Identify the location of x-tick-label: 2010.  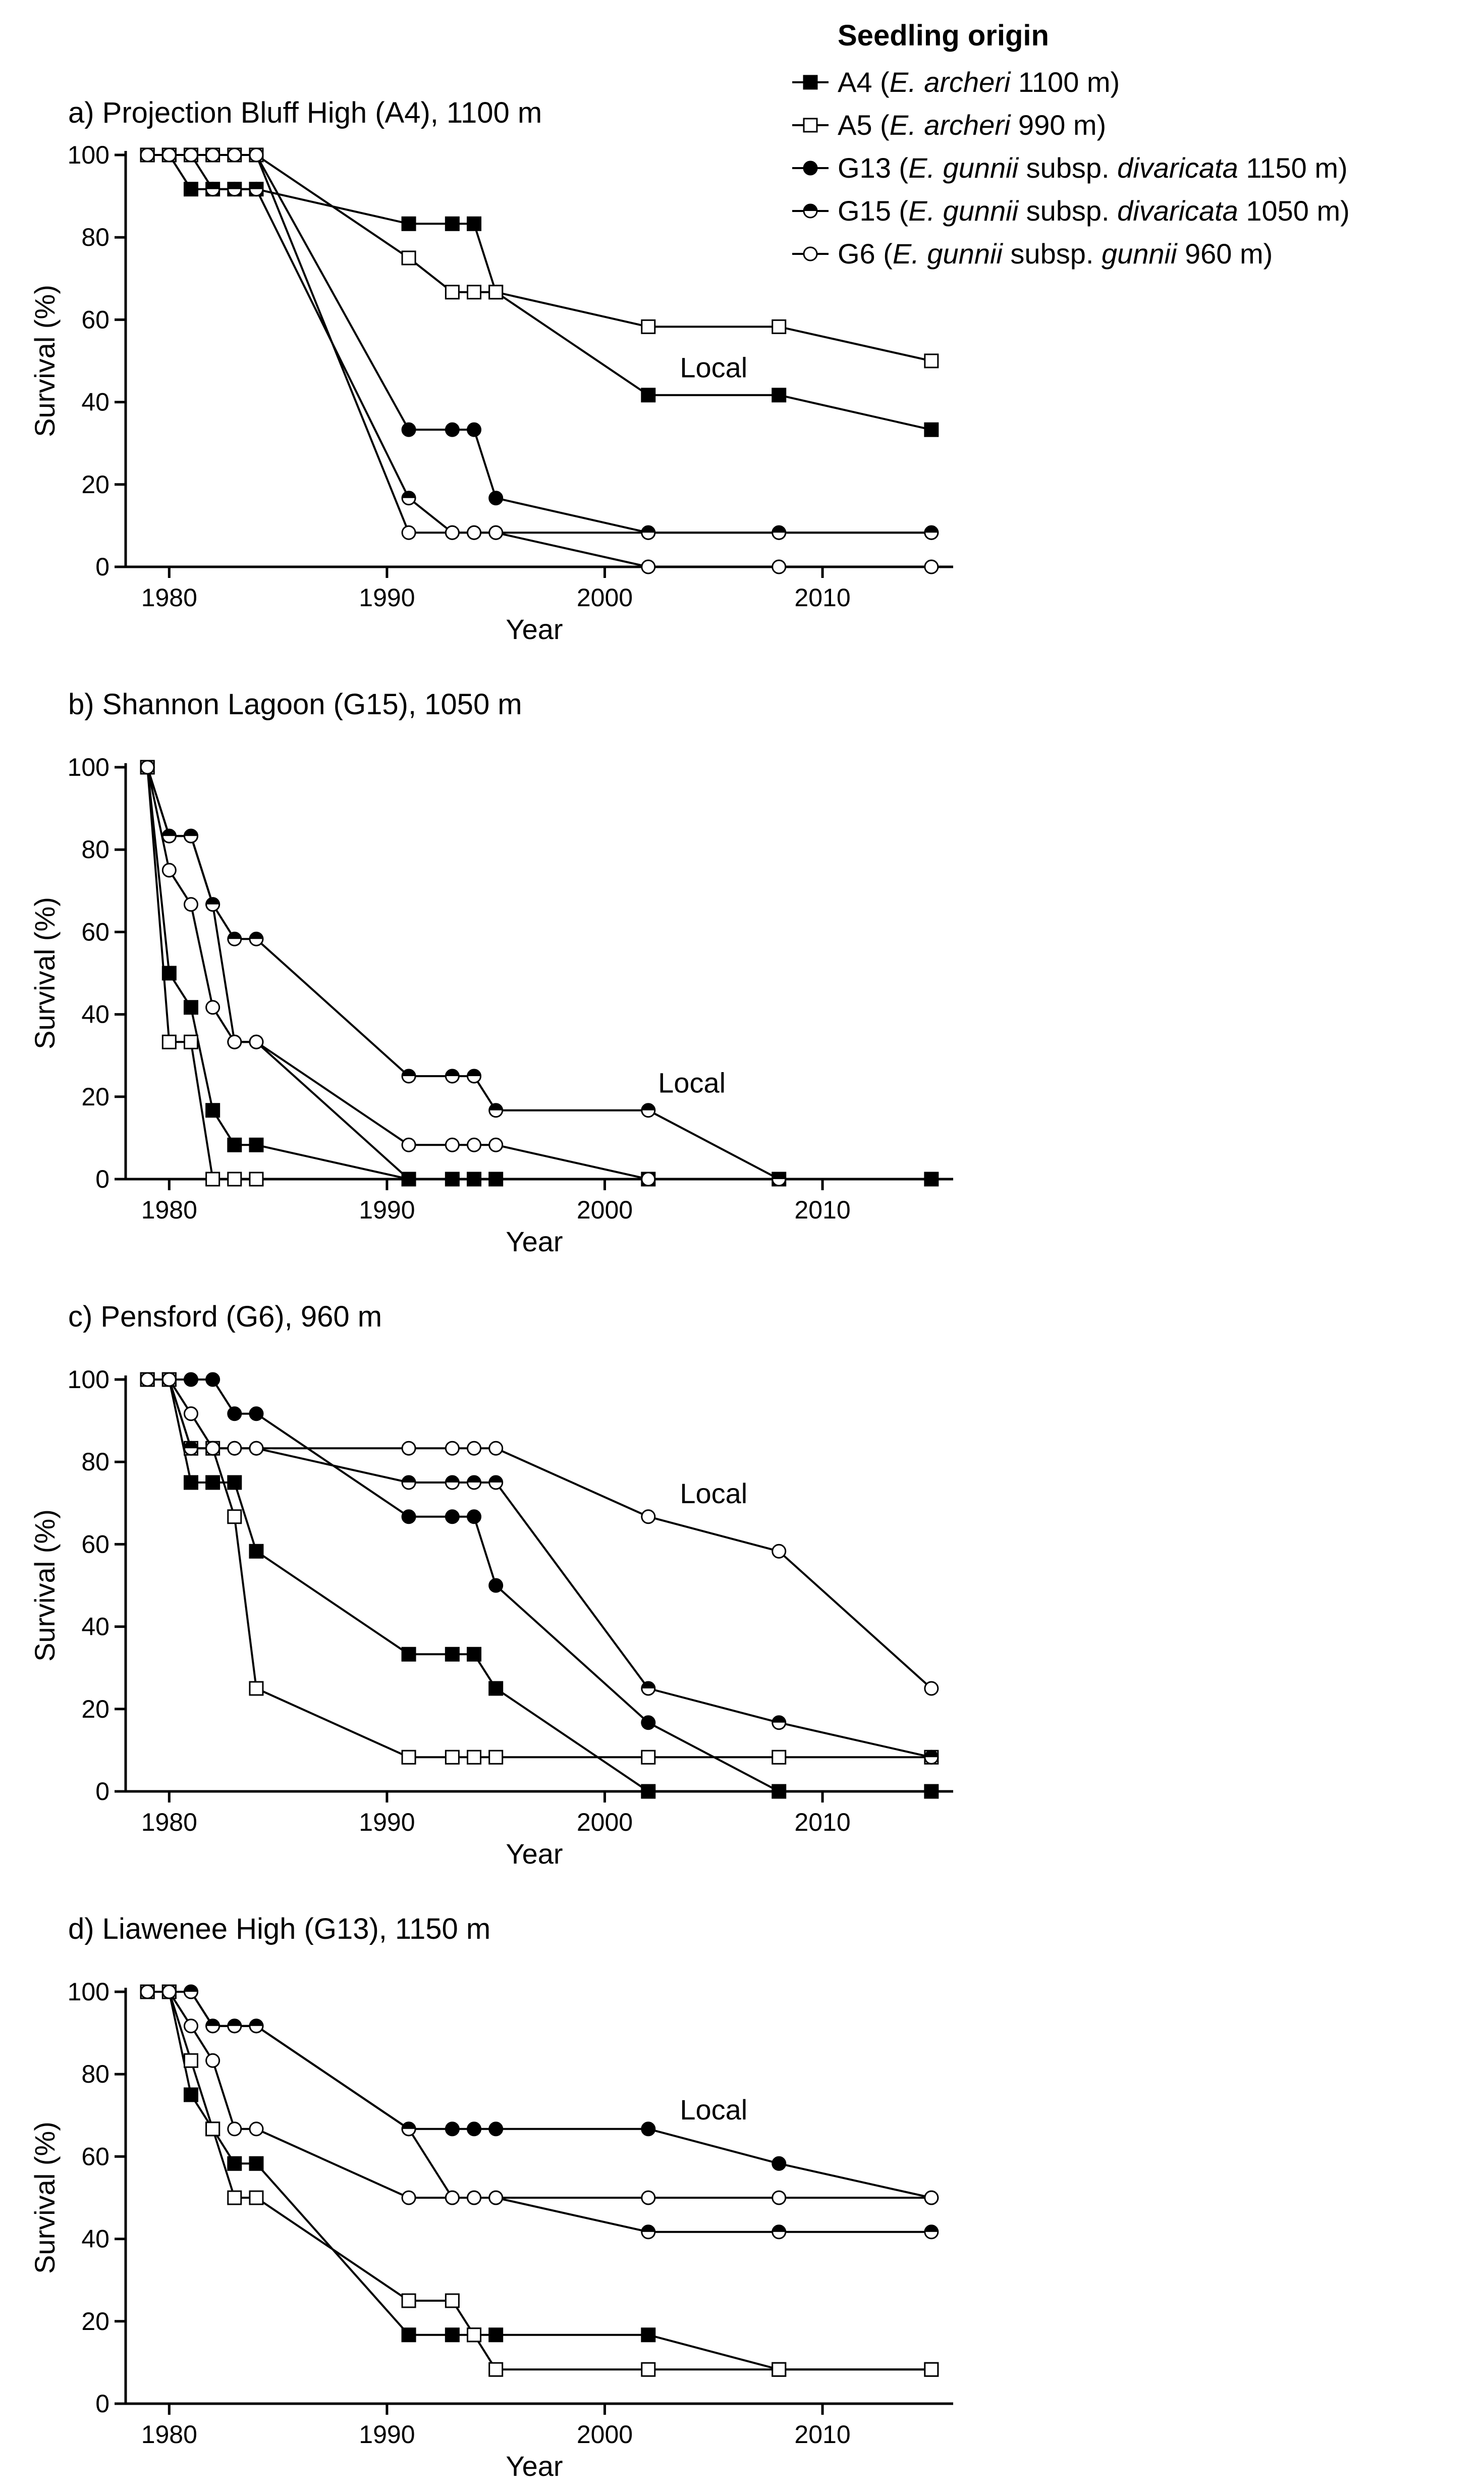
(822, 2434).